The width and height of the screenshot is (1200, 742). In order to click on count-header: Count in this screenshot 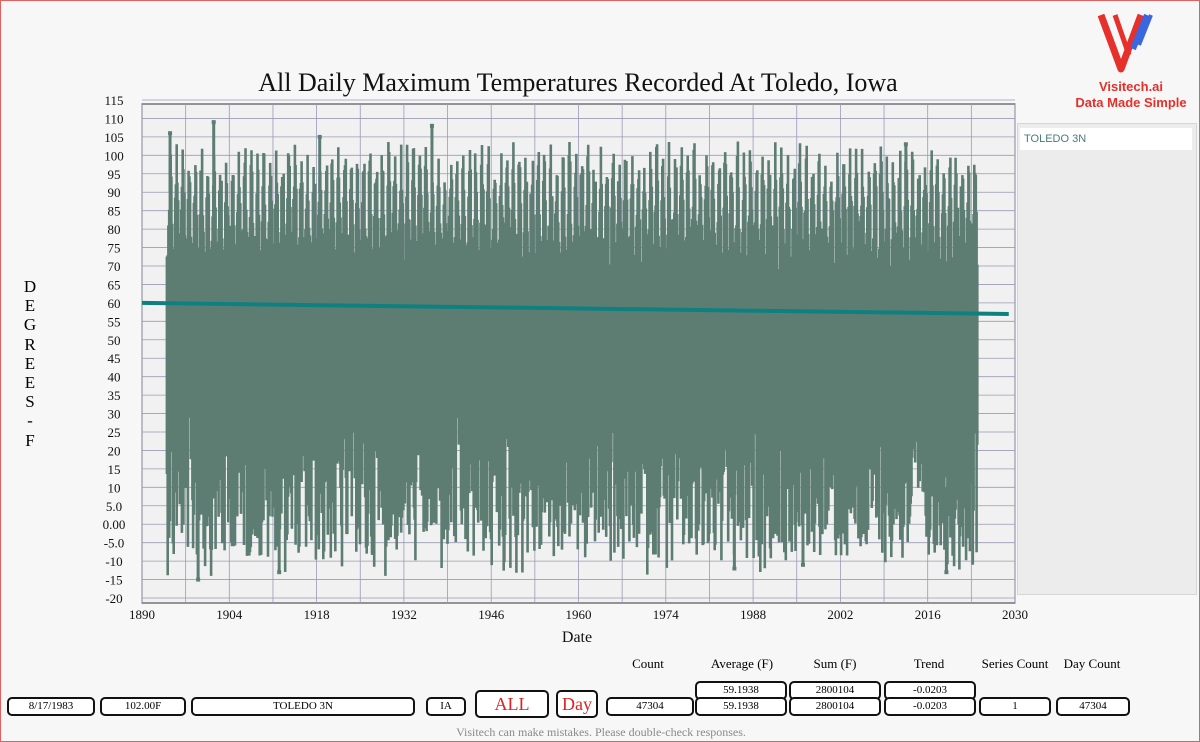, I will do `click(648, 663)`.